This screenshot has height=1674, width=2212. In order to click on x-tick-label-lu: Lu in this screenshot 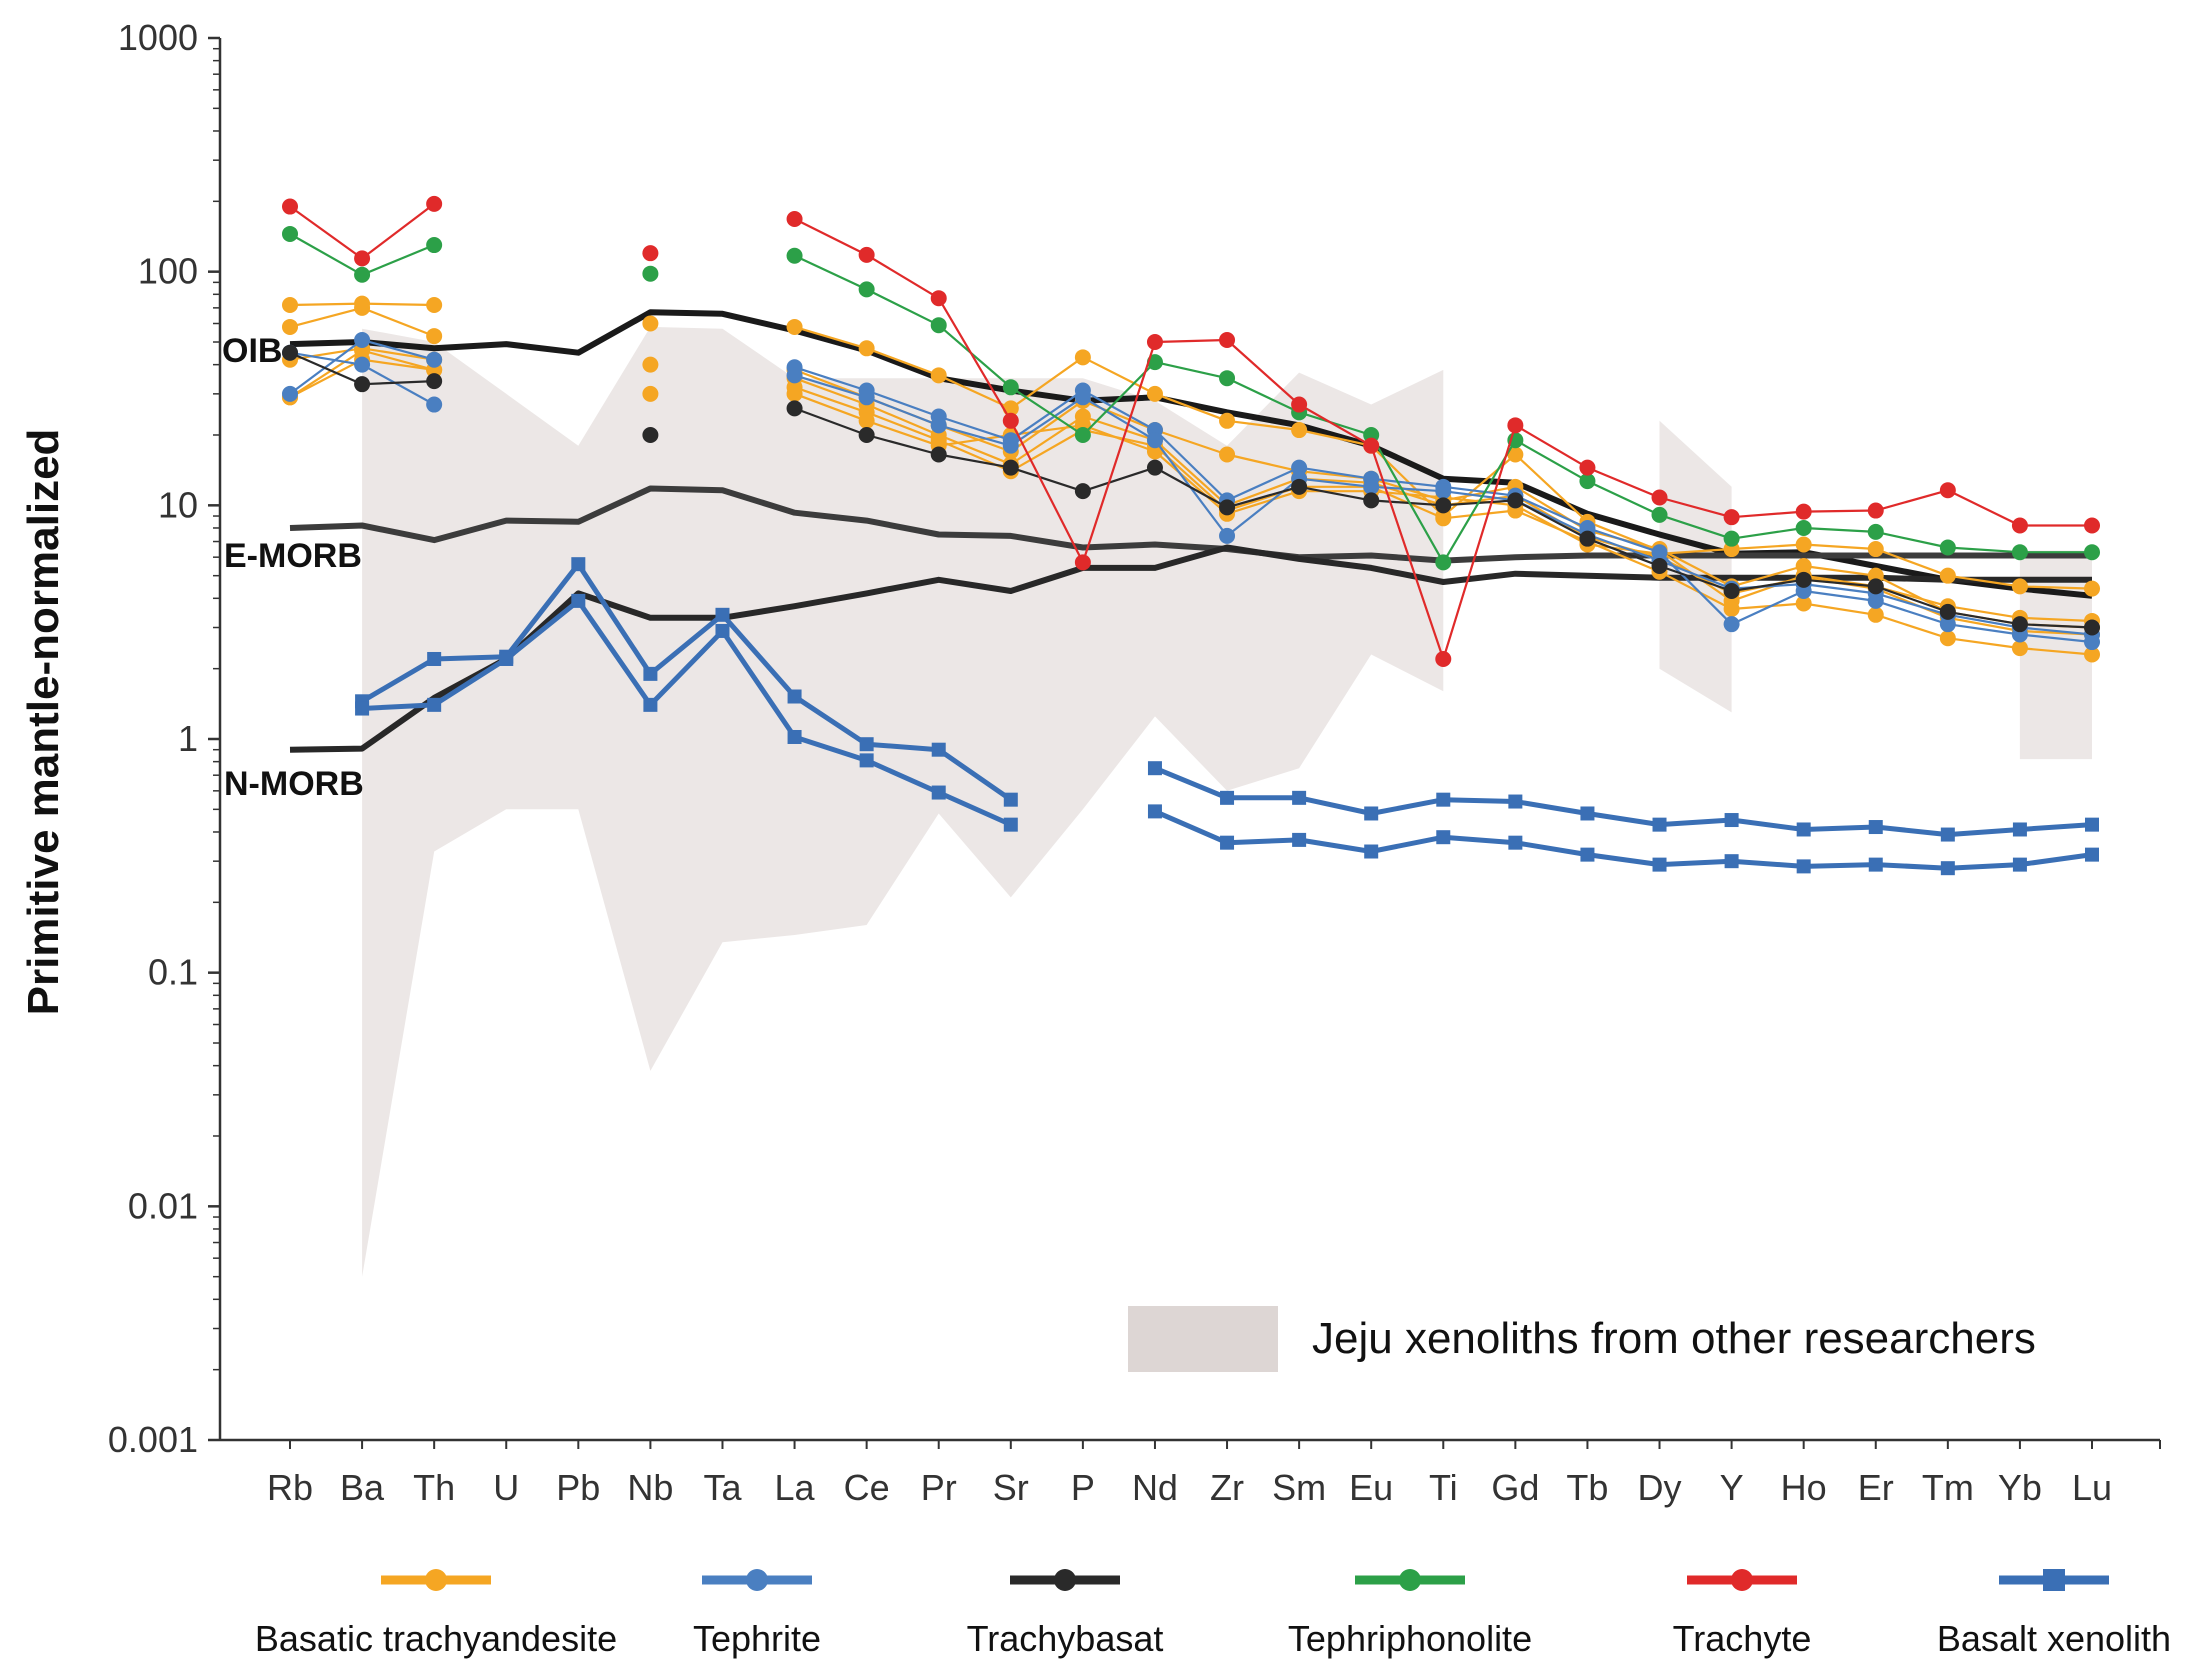, I will do `click(2092, 1487)`.